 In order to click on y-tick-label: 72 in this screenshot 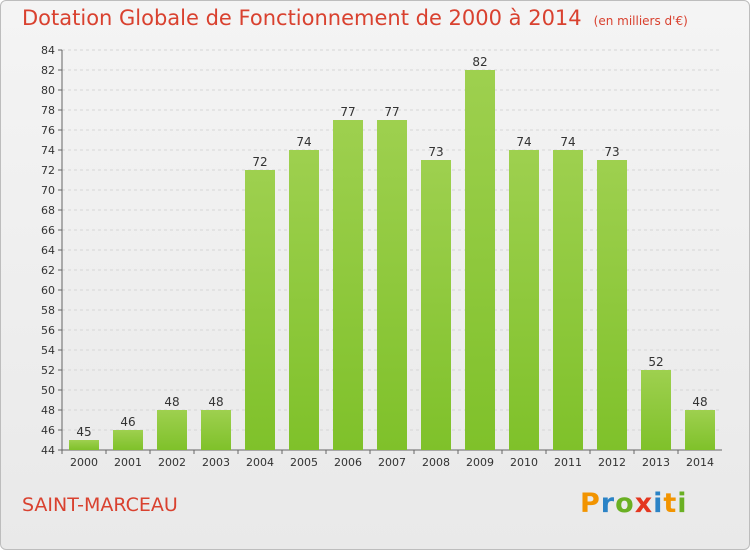, I will do `click(48, 170)`.